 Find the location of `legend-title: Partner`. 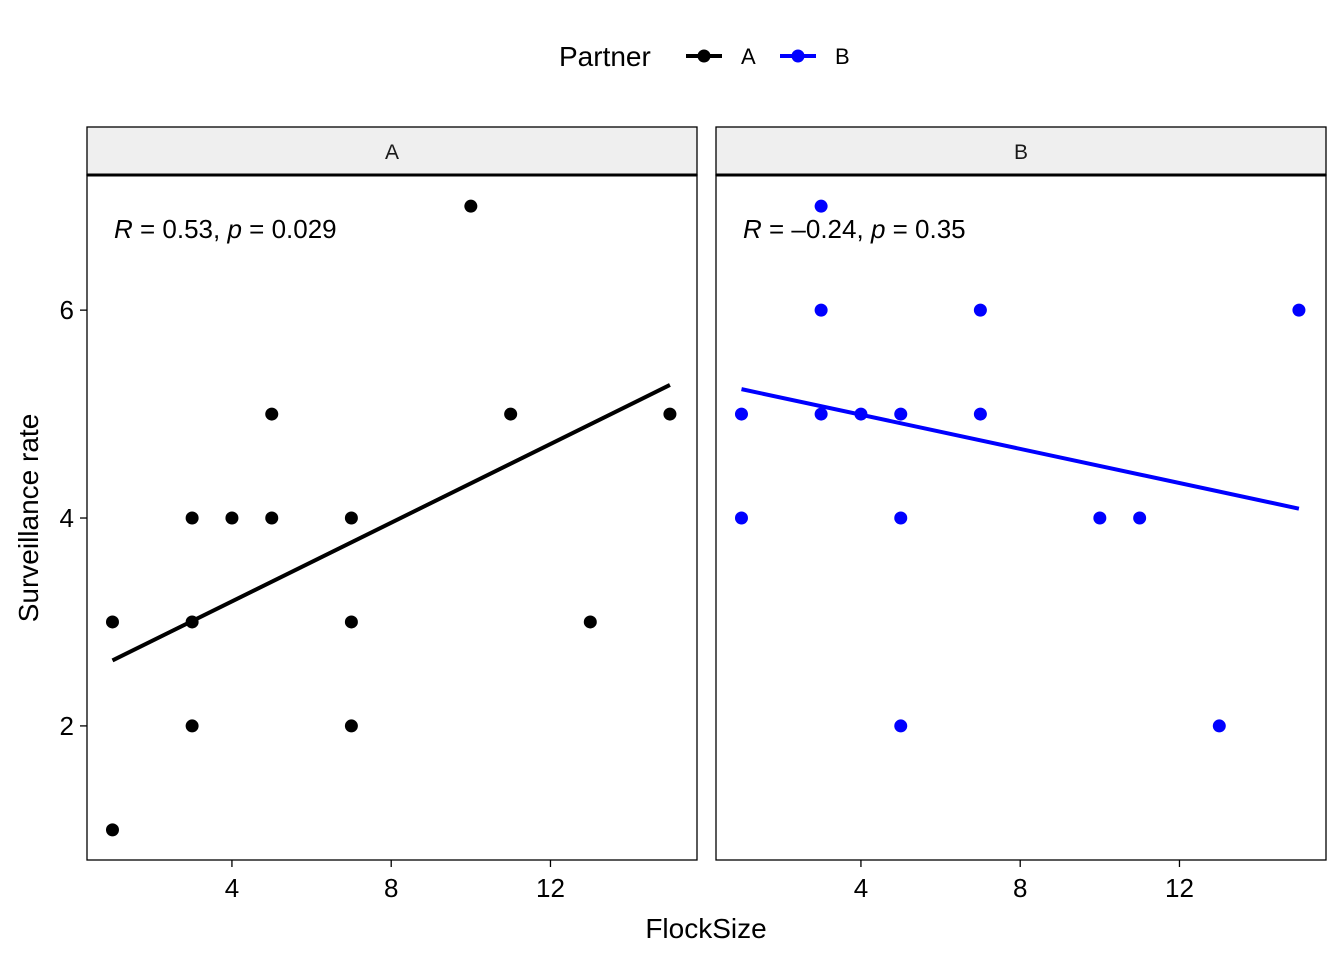

legend-title: Partner is located at coordinates (605, 56).